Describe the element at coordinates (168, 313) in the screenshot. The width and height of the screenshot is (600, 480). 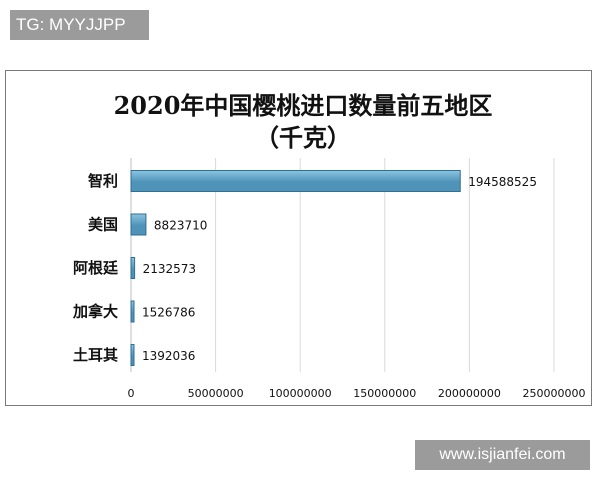
I see `value-label: 1526786` at that location.